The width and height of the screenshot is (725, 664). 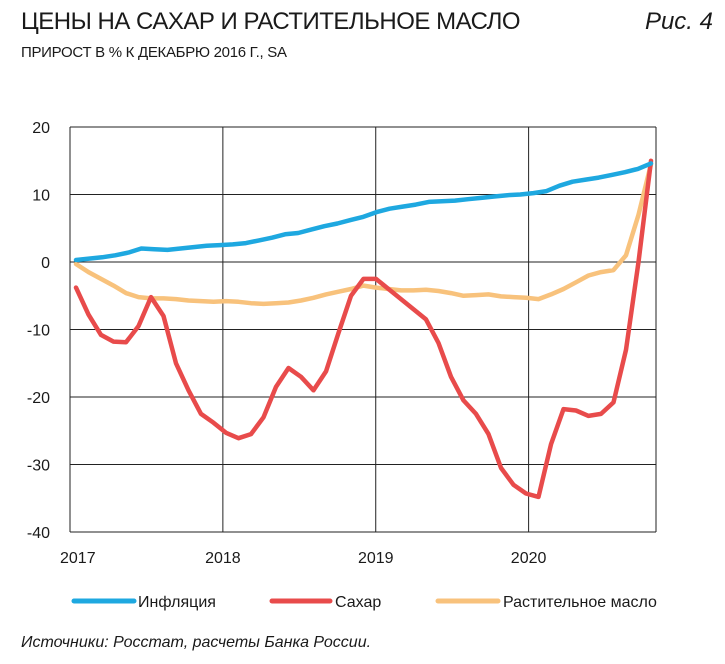 What do you see at coordinates (38, 533) in the screenshot?
I see `y-tick-label: -40` at bounding box center [38, 533].